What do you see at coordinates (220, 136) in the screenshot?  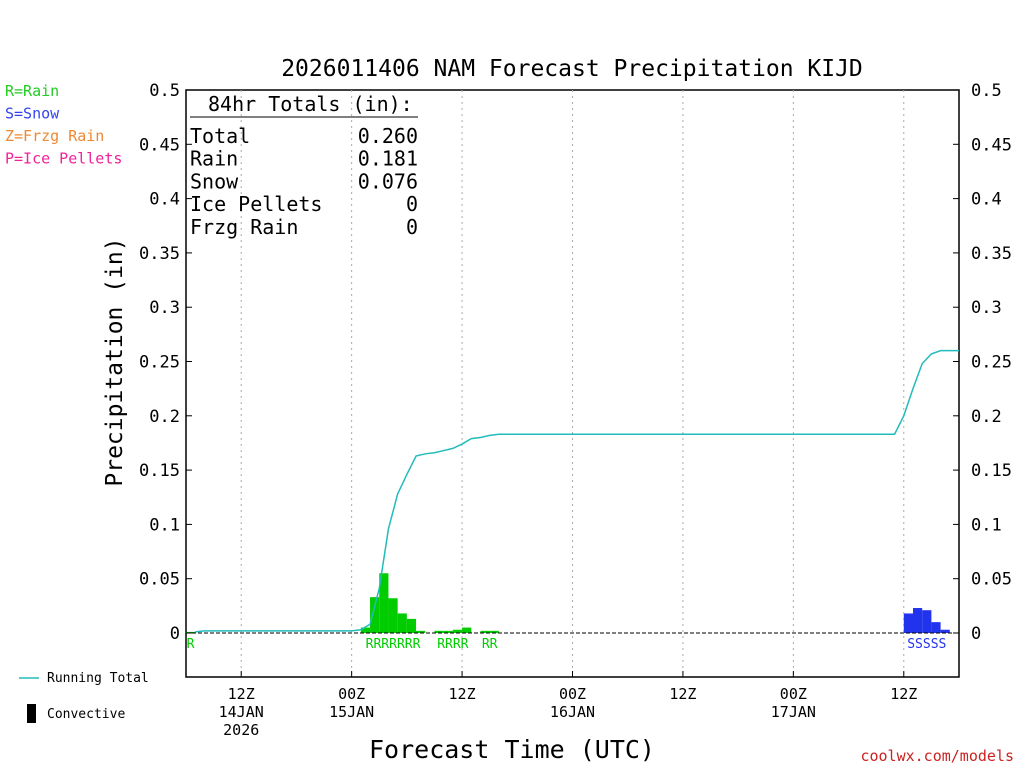 I see `totals-row-label: Total` at bounding box center [220, 136].